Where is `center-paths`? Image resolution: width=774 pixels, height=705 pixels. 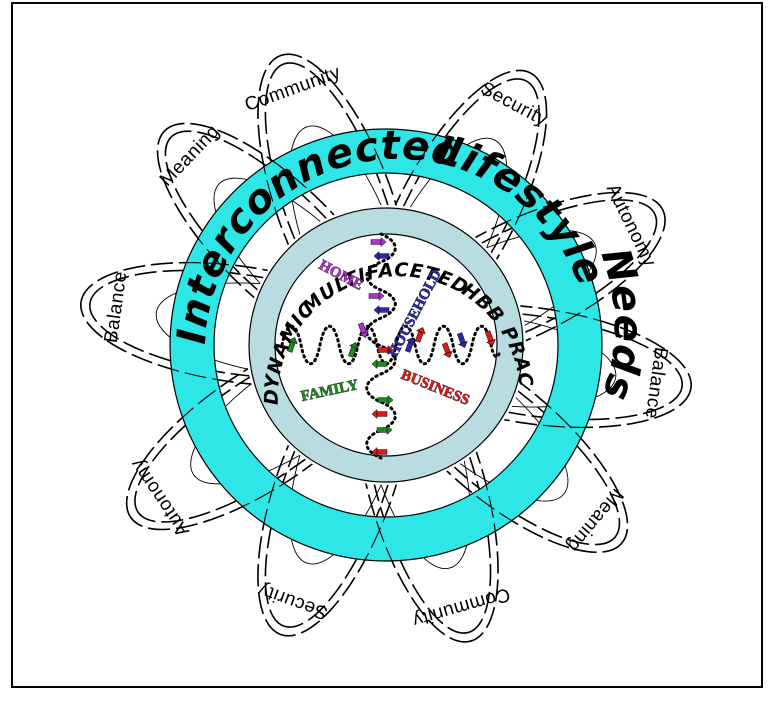
center-paths is located at coordinates (390, 346).